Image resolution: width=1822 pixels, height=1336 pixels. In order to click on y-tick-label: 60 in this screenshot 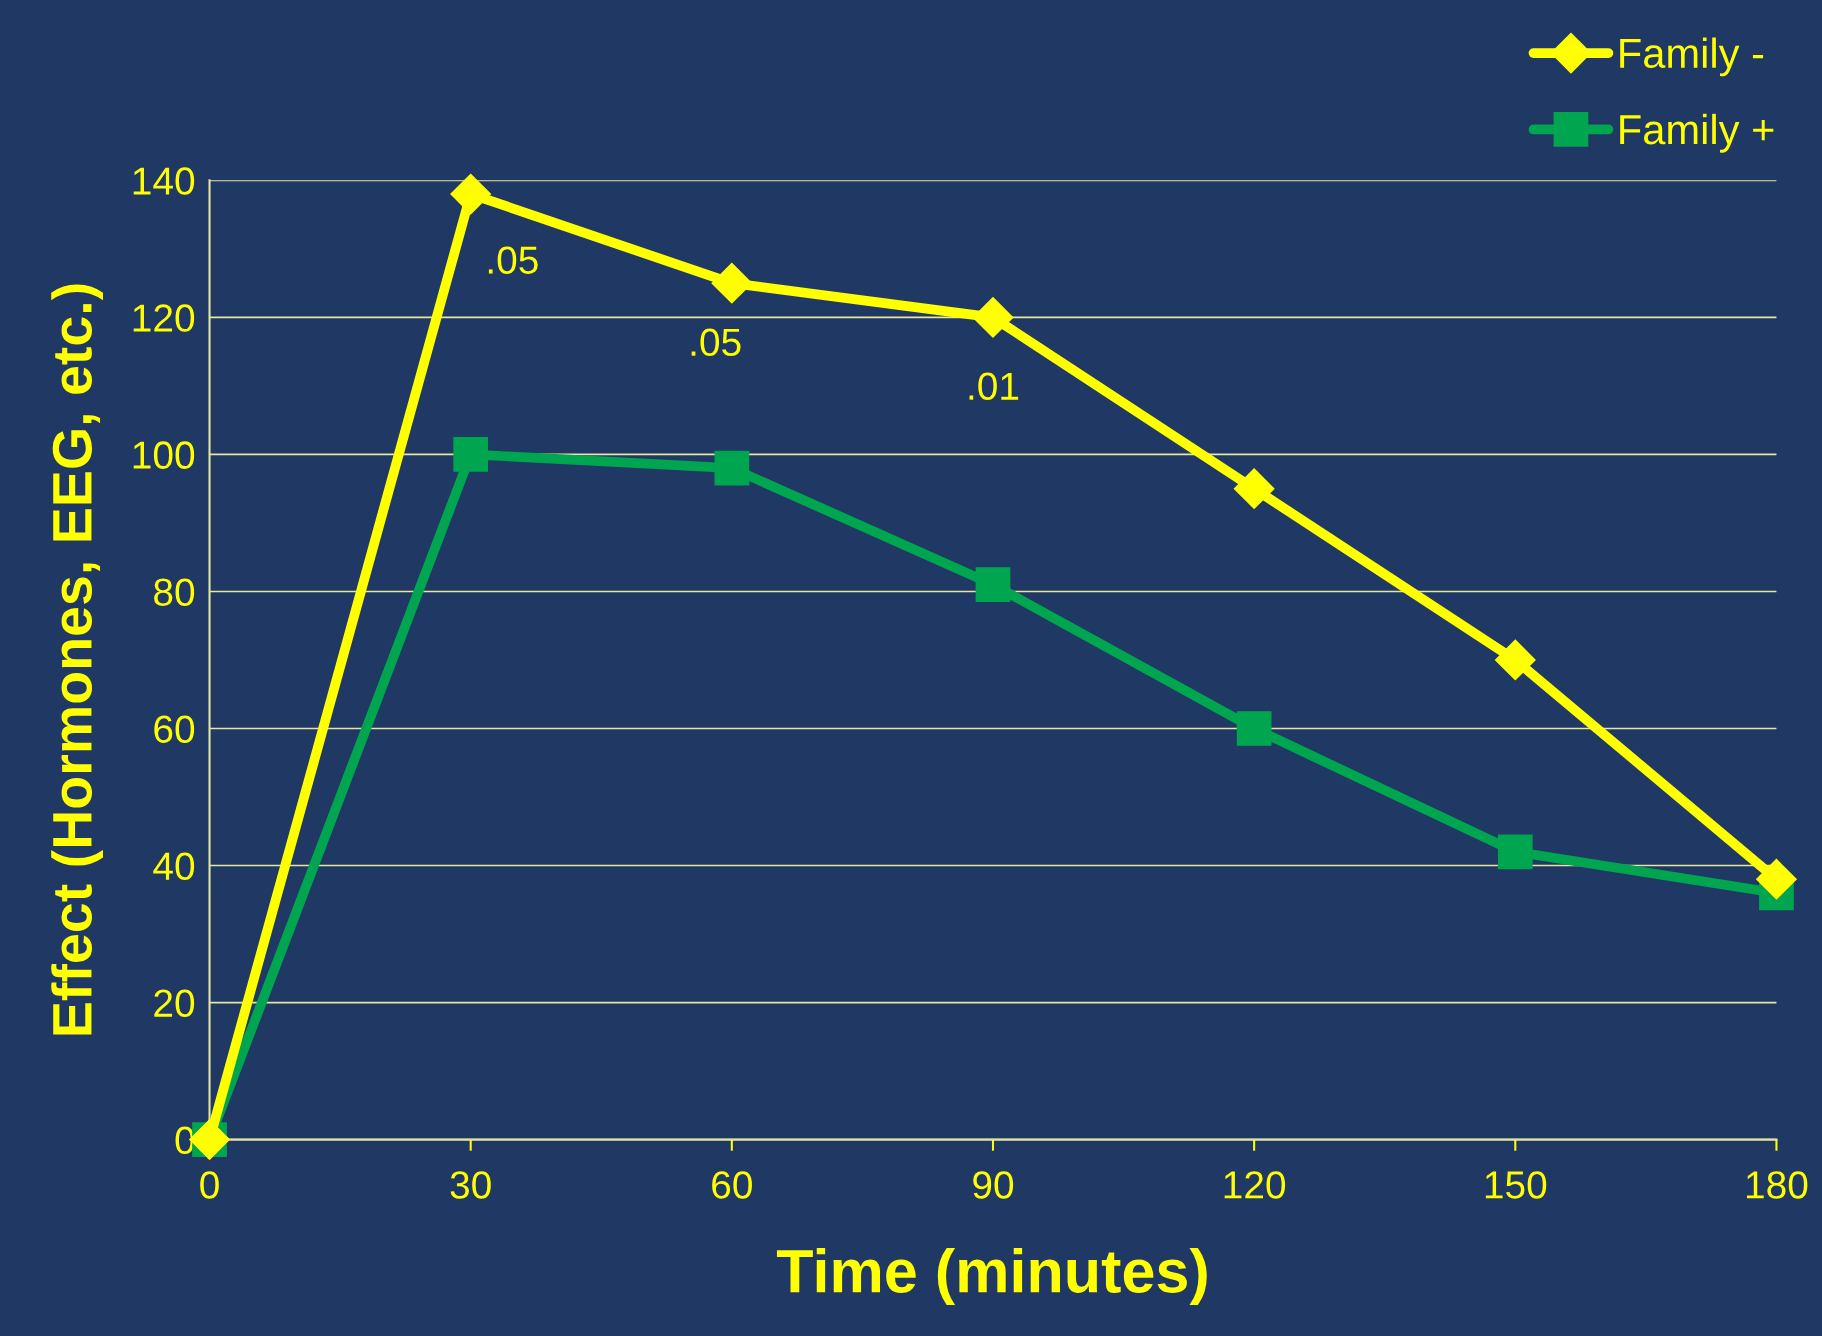, I will do `click(174, 729)`.